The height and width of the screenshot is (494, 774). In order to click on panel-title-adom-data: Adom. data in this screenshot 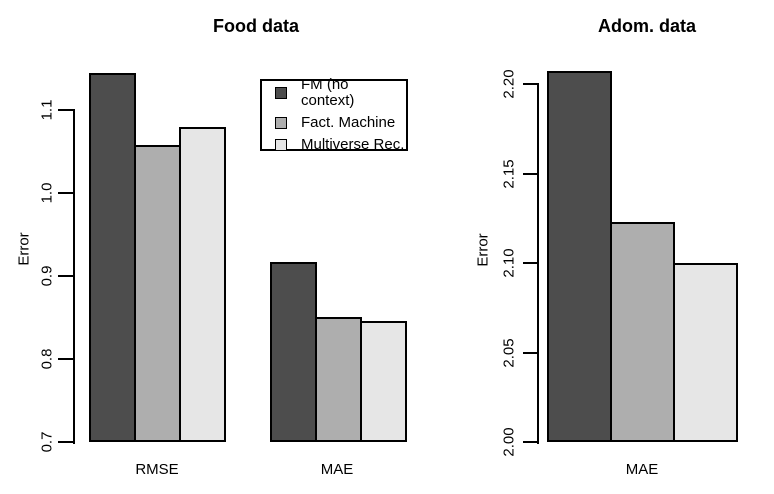, I will do `click(647, 26)`.